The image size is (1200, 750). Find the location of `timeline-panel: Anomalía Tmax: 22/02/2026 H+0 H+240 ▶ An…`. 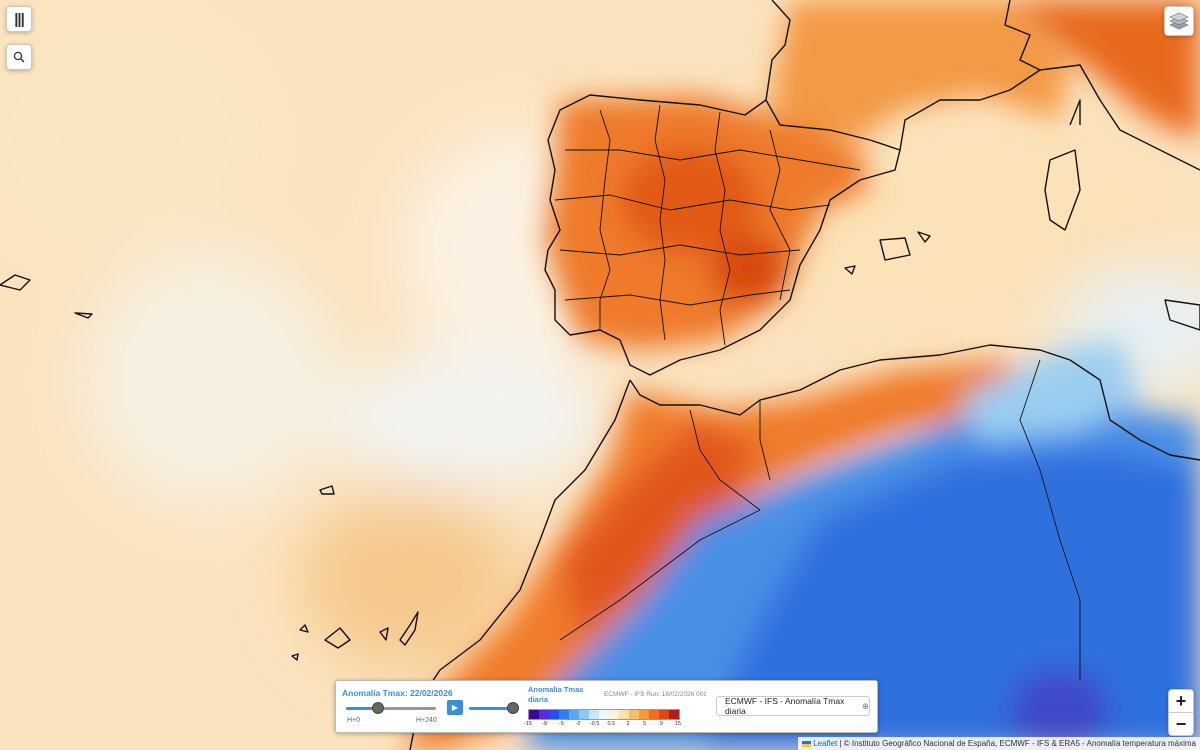

timeline-panel: Anomalía Tmax: 22/02/2026 H+0 H+240 ▶ An… is located at coordinates (606, 706).